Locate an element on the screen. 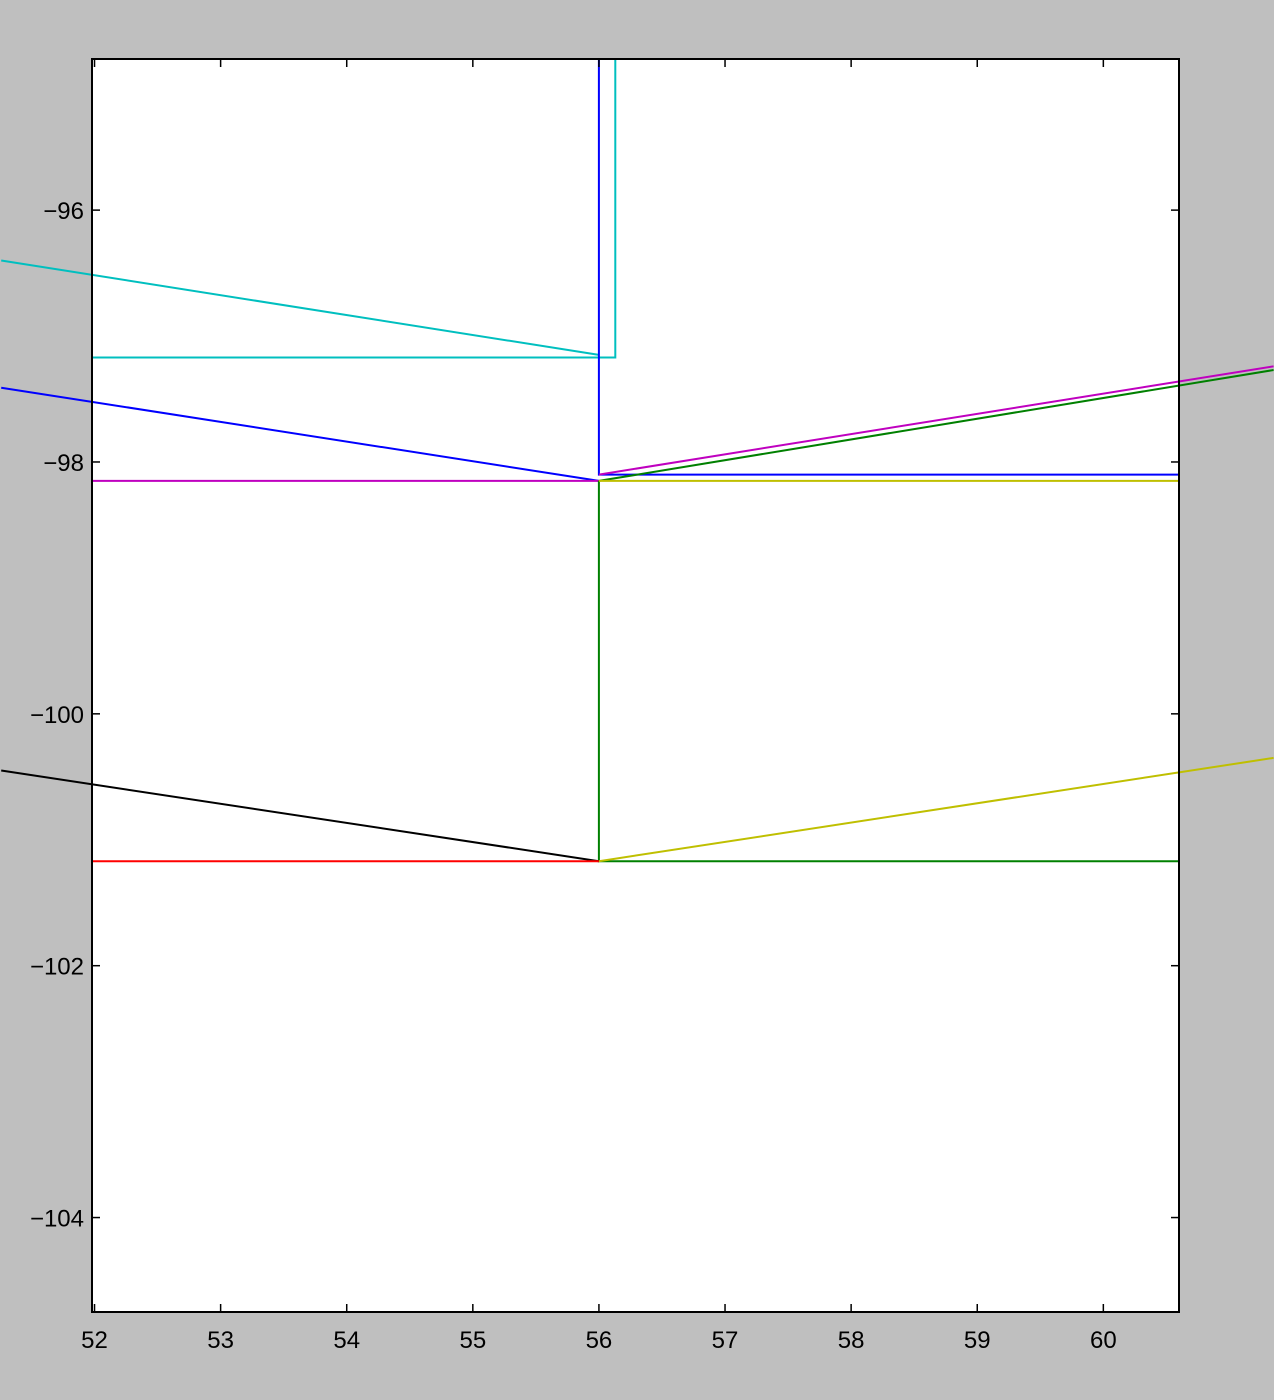  x-tick-label: 60 is located at coordinates (1103, 1340).